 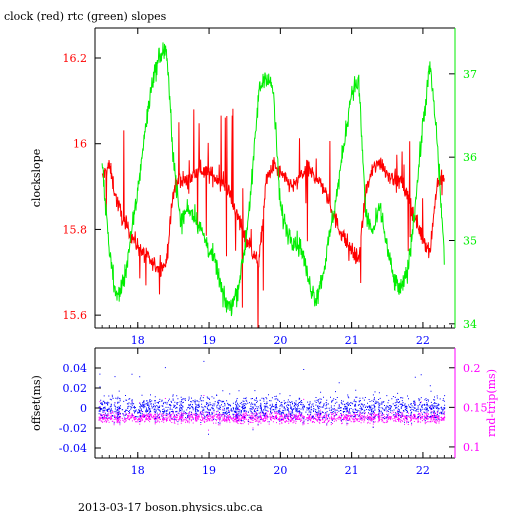 What do you see at coordinates (83, 408) in the screenshot?
I see `bottom-y-left-tick-label: 0` at bounding box center [83, 408].